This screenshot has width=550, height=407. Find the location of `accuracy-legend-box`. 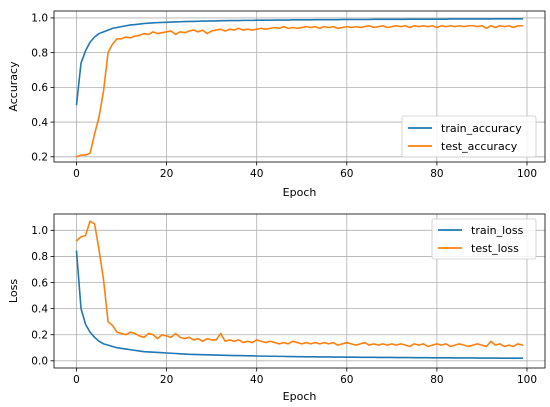

accuracy-legend-box is located at coordinates (469, 136).